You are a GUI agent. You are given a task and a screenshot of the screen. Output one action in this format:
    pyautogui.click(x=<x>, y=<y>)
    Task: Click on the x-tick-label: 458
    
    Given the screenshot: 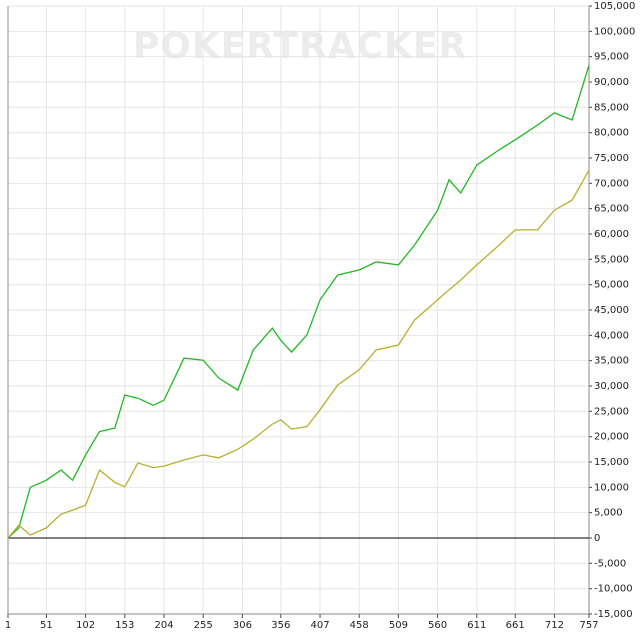 What is the action you would take?
    pyautogui.click(x=359, y=625)
    